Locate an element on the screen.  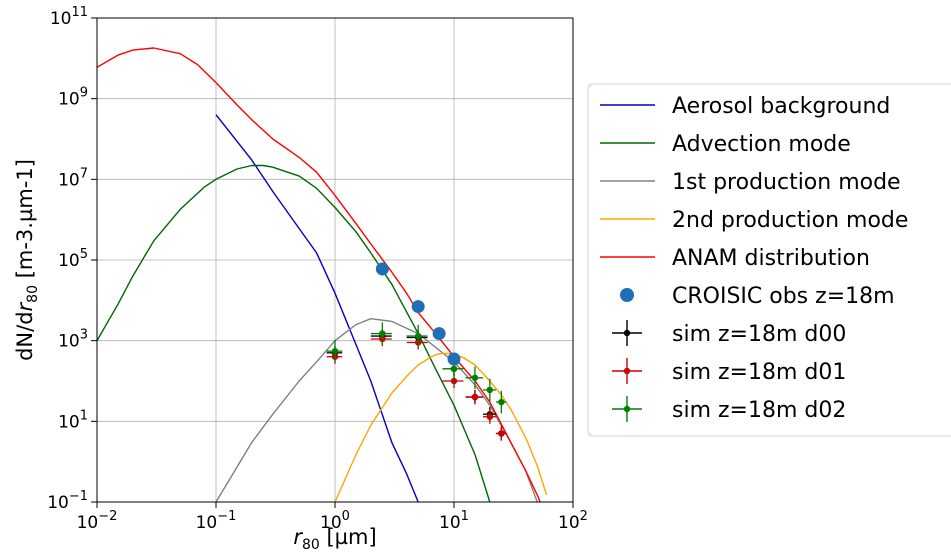
legend-item-advection-mode: Advection mode is located at coordinates (725, 144).